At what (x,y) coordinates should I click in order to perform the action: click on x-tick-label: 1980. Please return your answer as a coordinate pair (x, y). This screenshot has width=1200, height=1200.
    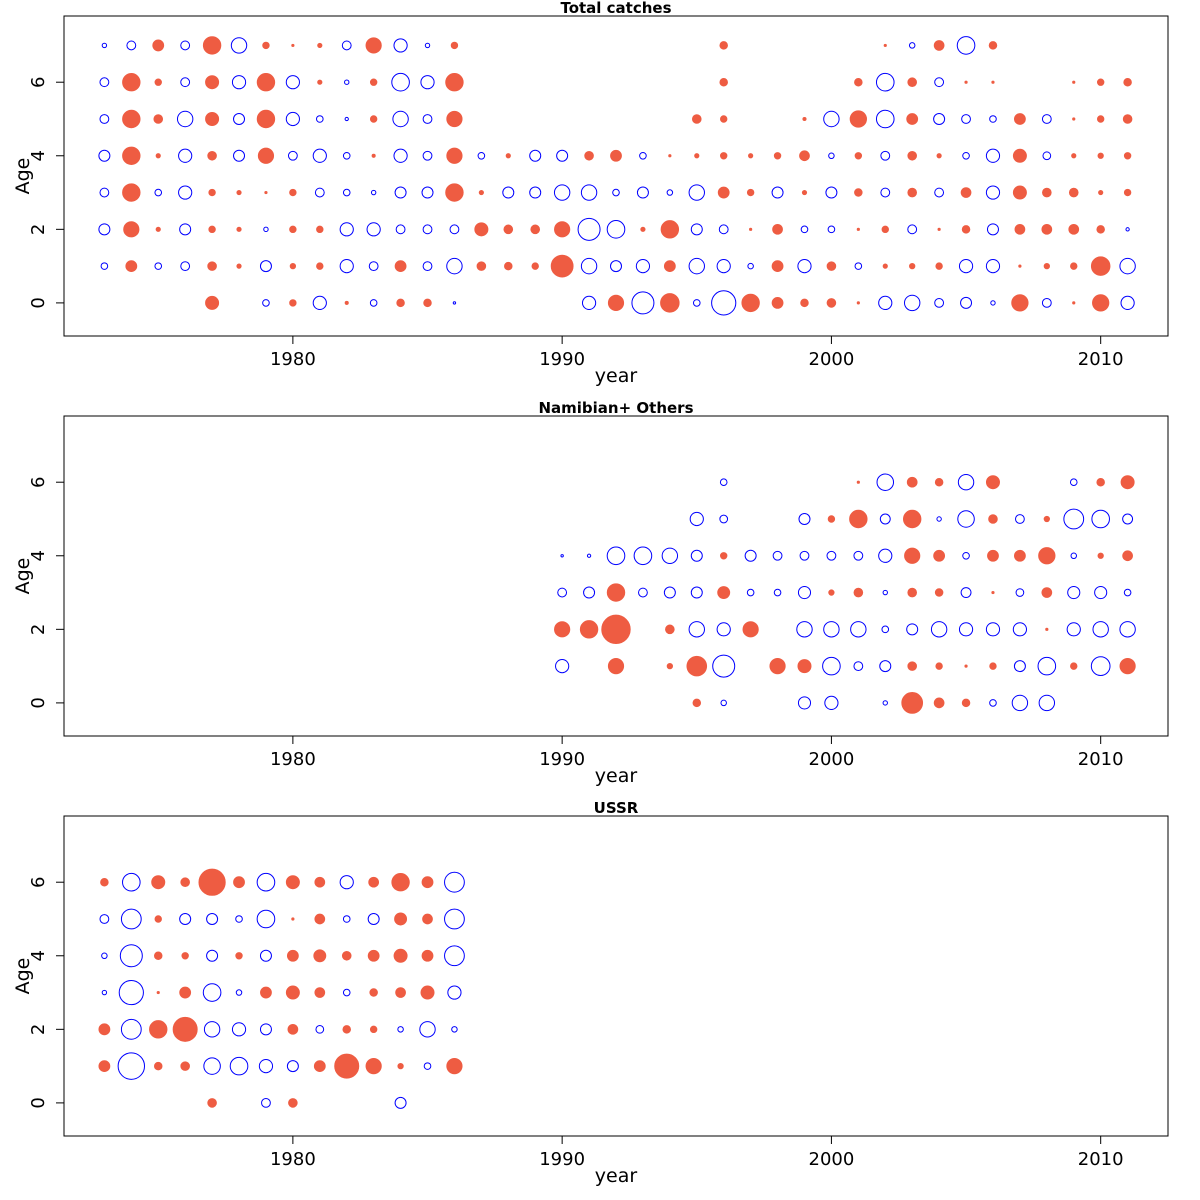
    Looking at the image, I should click on (293, 1159).